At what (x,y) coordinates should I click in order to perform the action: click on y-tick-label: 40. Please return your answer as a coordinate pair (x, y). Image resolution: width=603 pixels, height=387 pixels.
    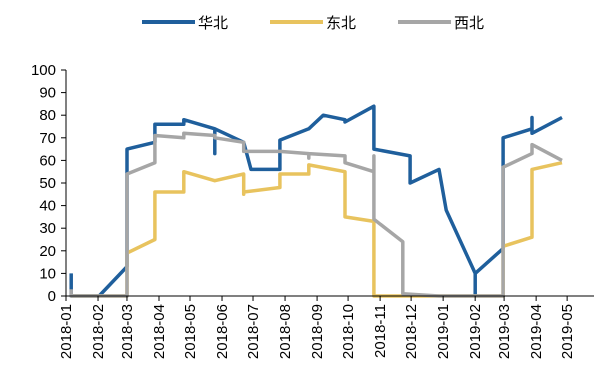
    Looking at the image, I should click on (47, 206).